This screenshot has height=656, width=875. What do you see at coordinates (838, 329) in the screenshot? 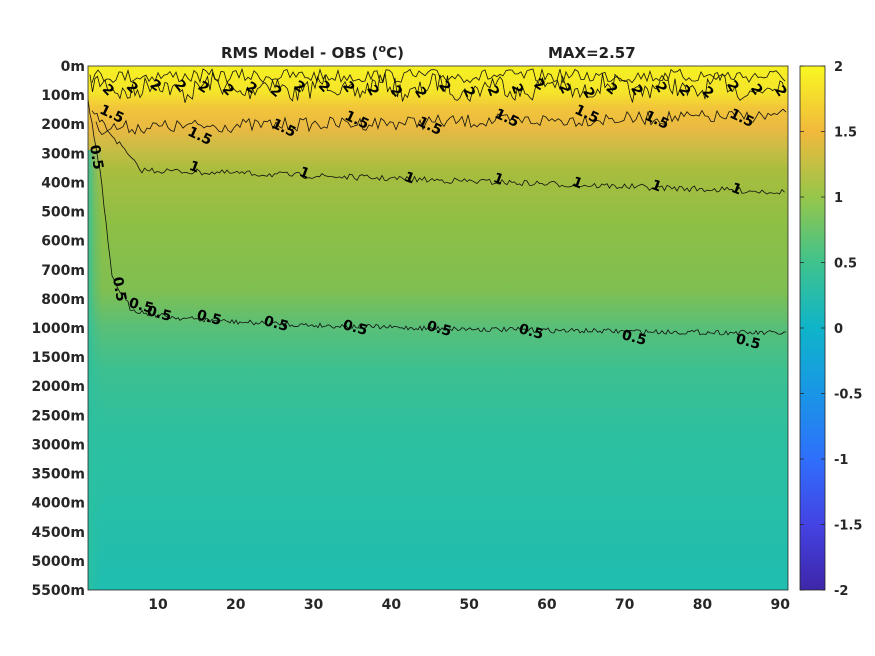
I see `colorbar-tick-label: 0` at bounding box center [838, 329].